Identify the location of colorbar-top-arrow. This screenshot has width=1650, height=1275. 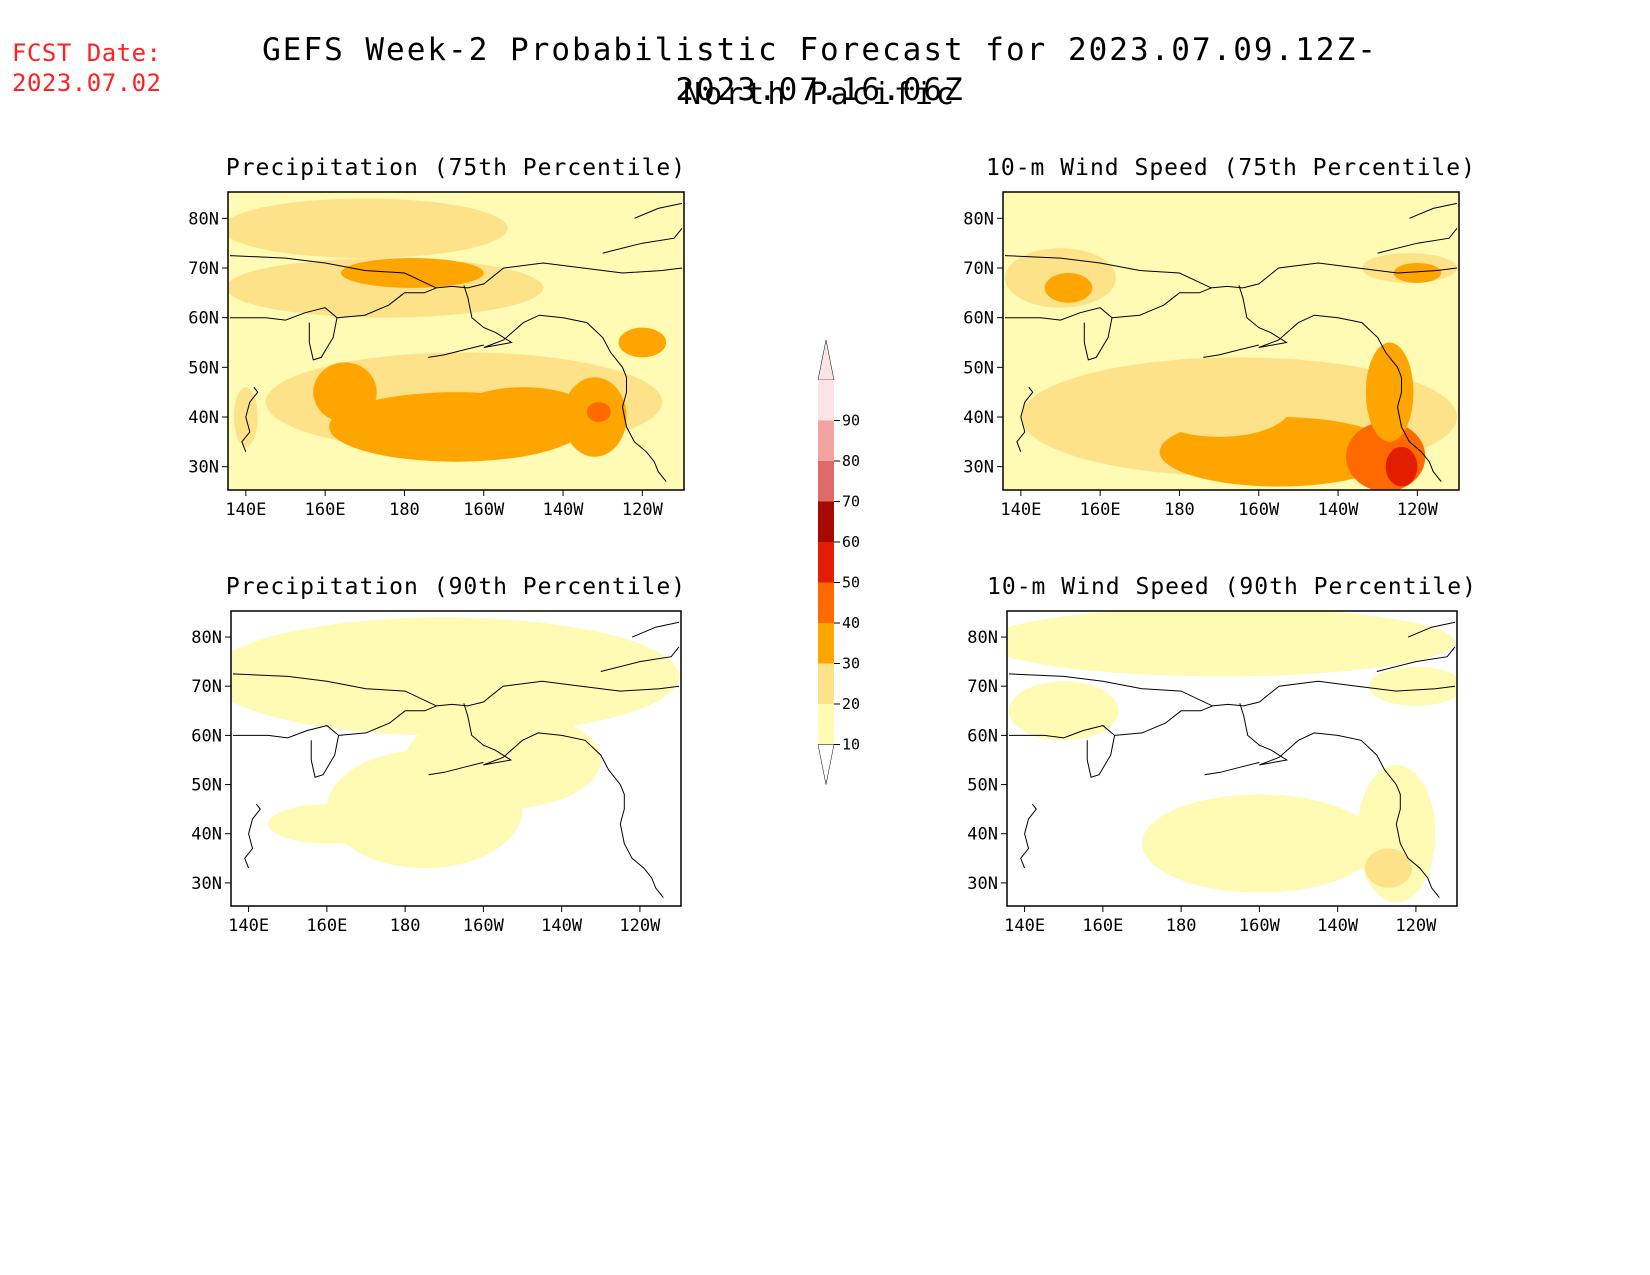
(826, 360).